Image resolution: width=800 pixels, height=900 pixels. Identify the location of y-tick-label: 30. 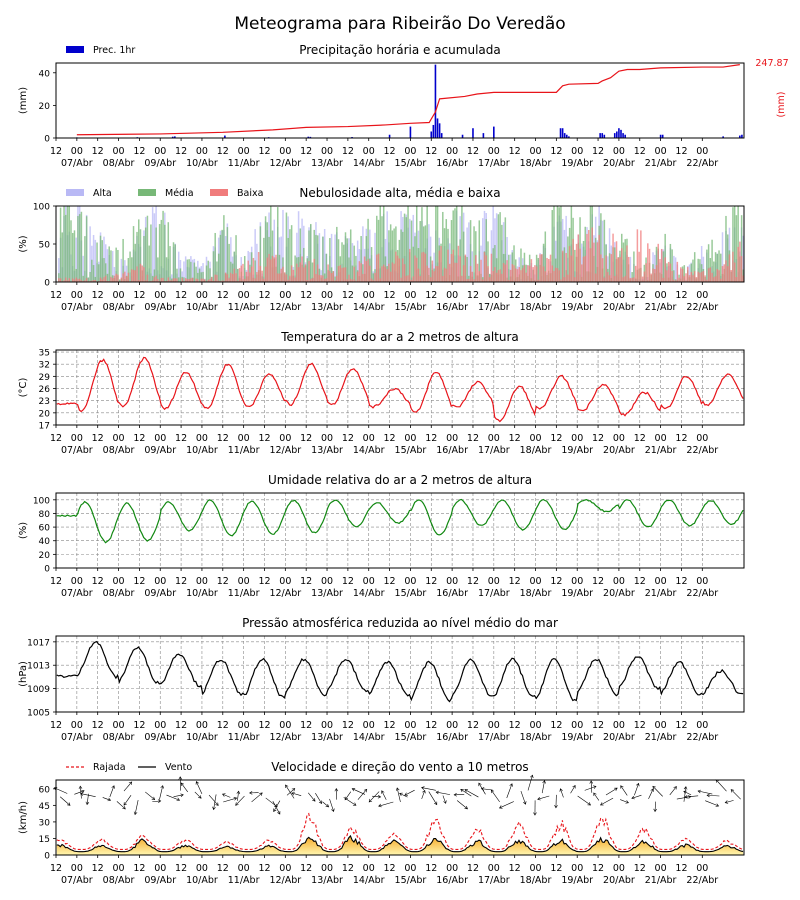
(45, 823).